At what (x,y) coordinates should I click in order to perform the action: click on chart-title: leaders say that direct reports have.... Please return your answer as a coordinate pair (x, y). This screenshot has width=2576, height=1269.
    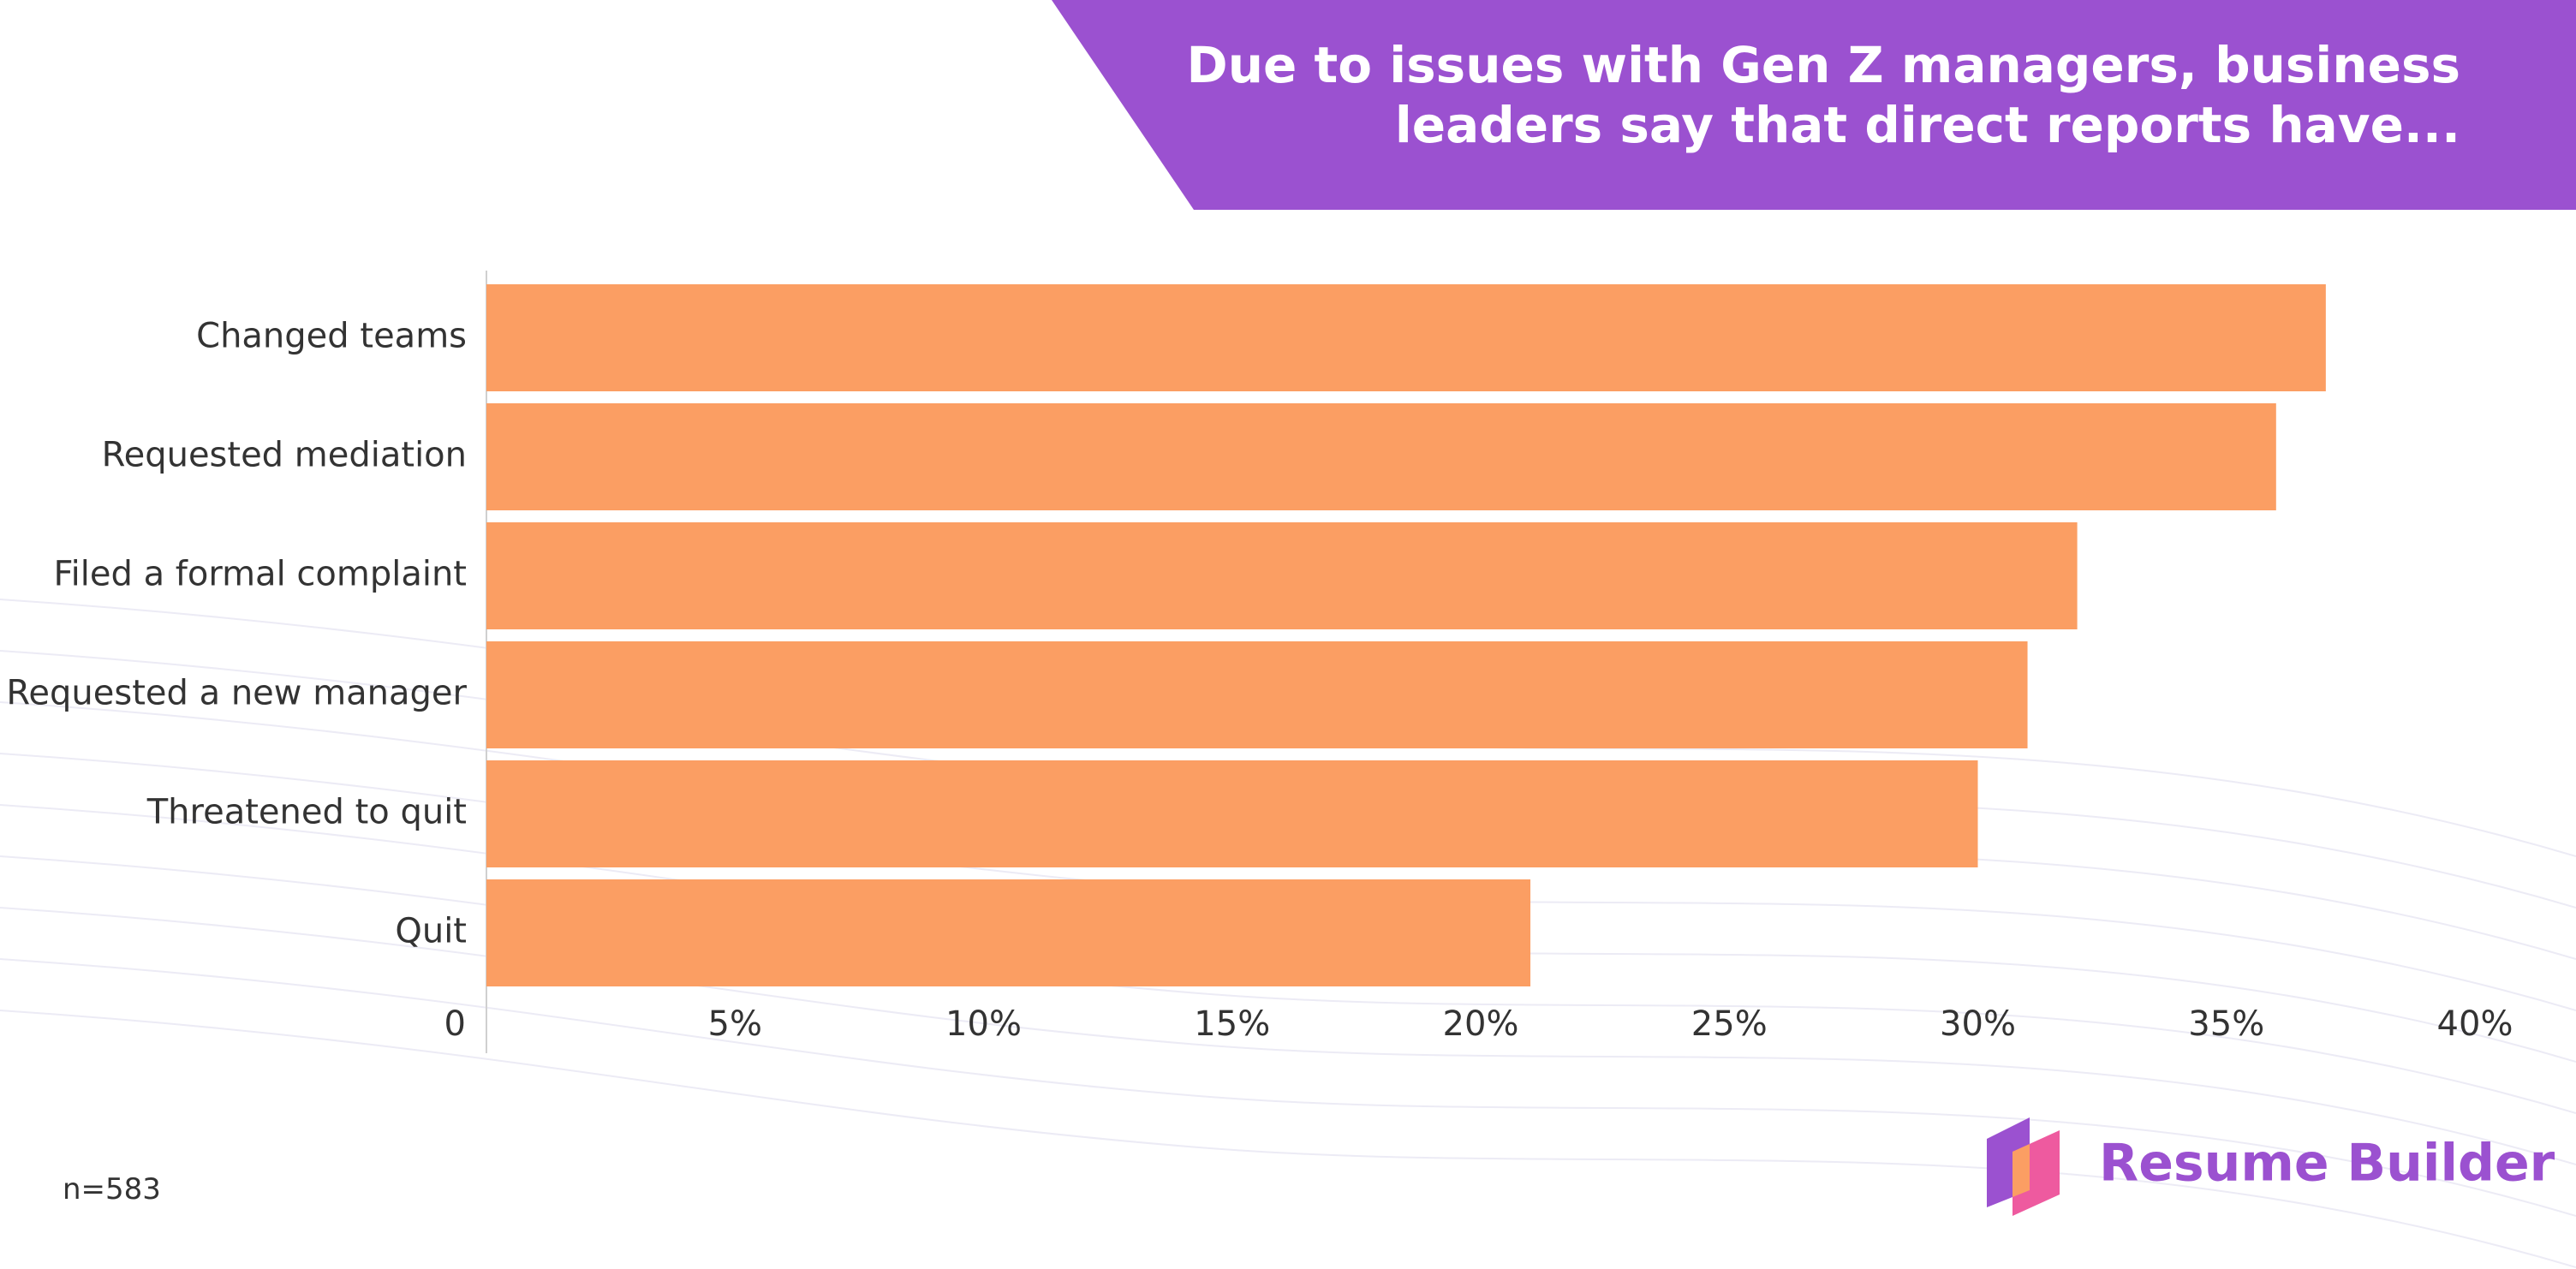
    Looking at the image, I should click on (1928, 125).